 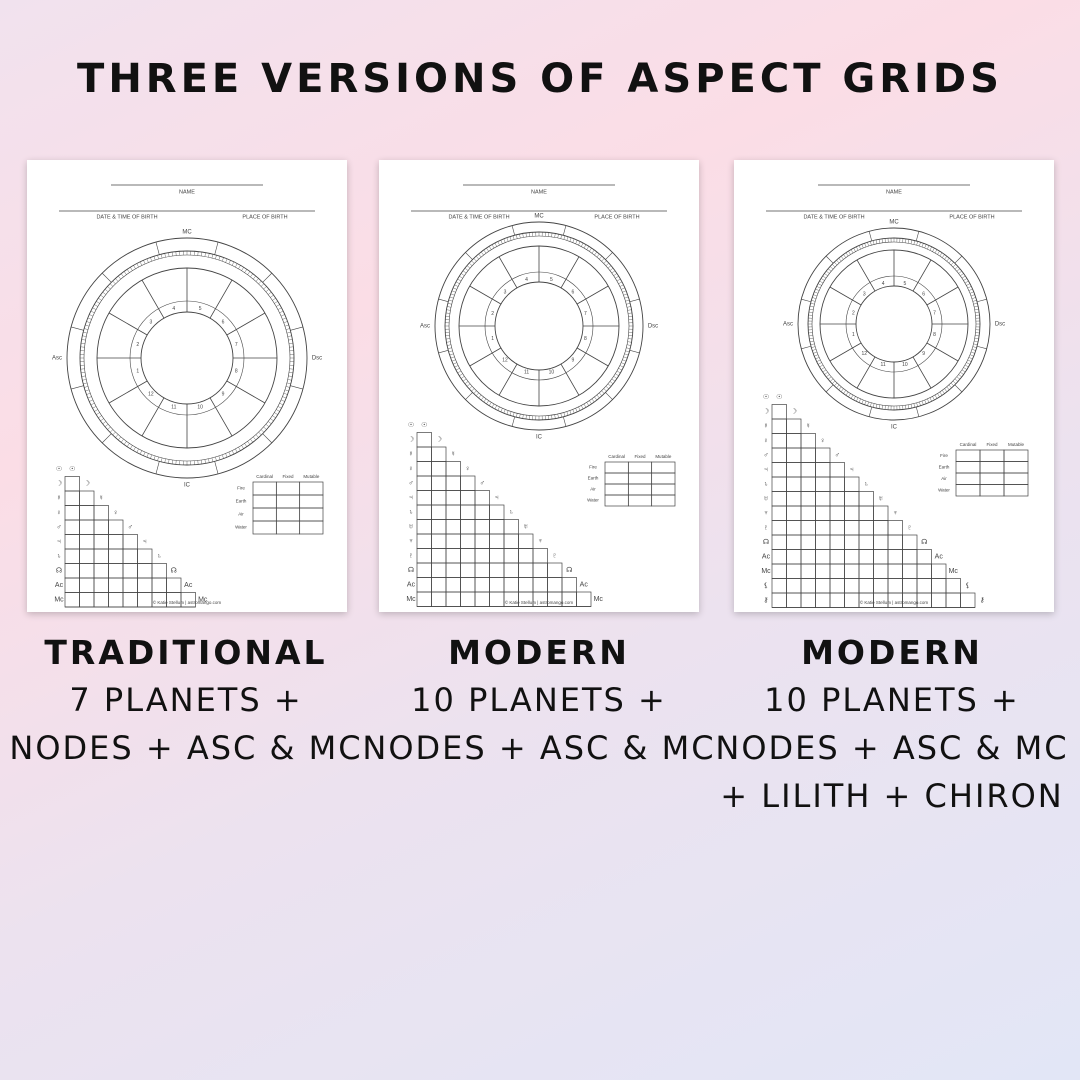 What do you see at coordinates (57, 359) in the screenshot?
I see `asc-label: Asc` at bounding box center [57, 359].